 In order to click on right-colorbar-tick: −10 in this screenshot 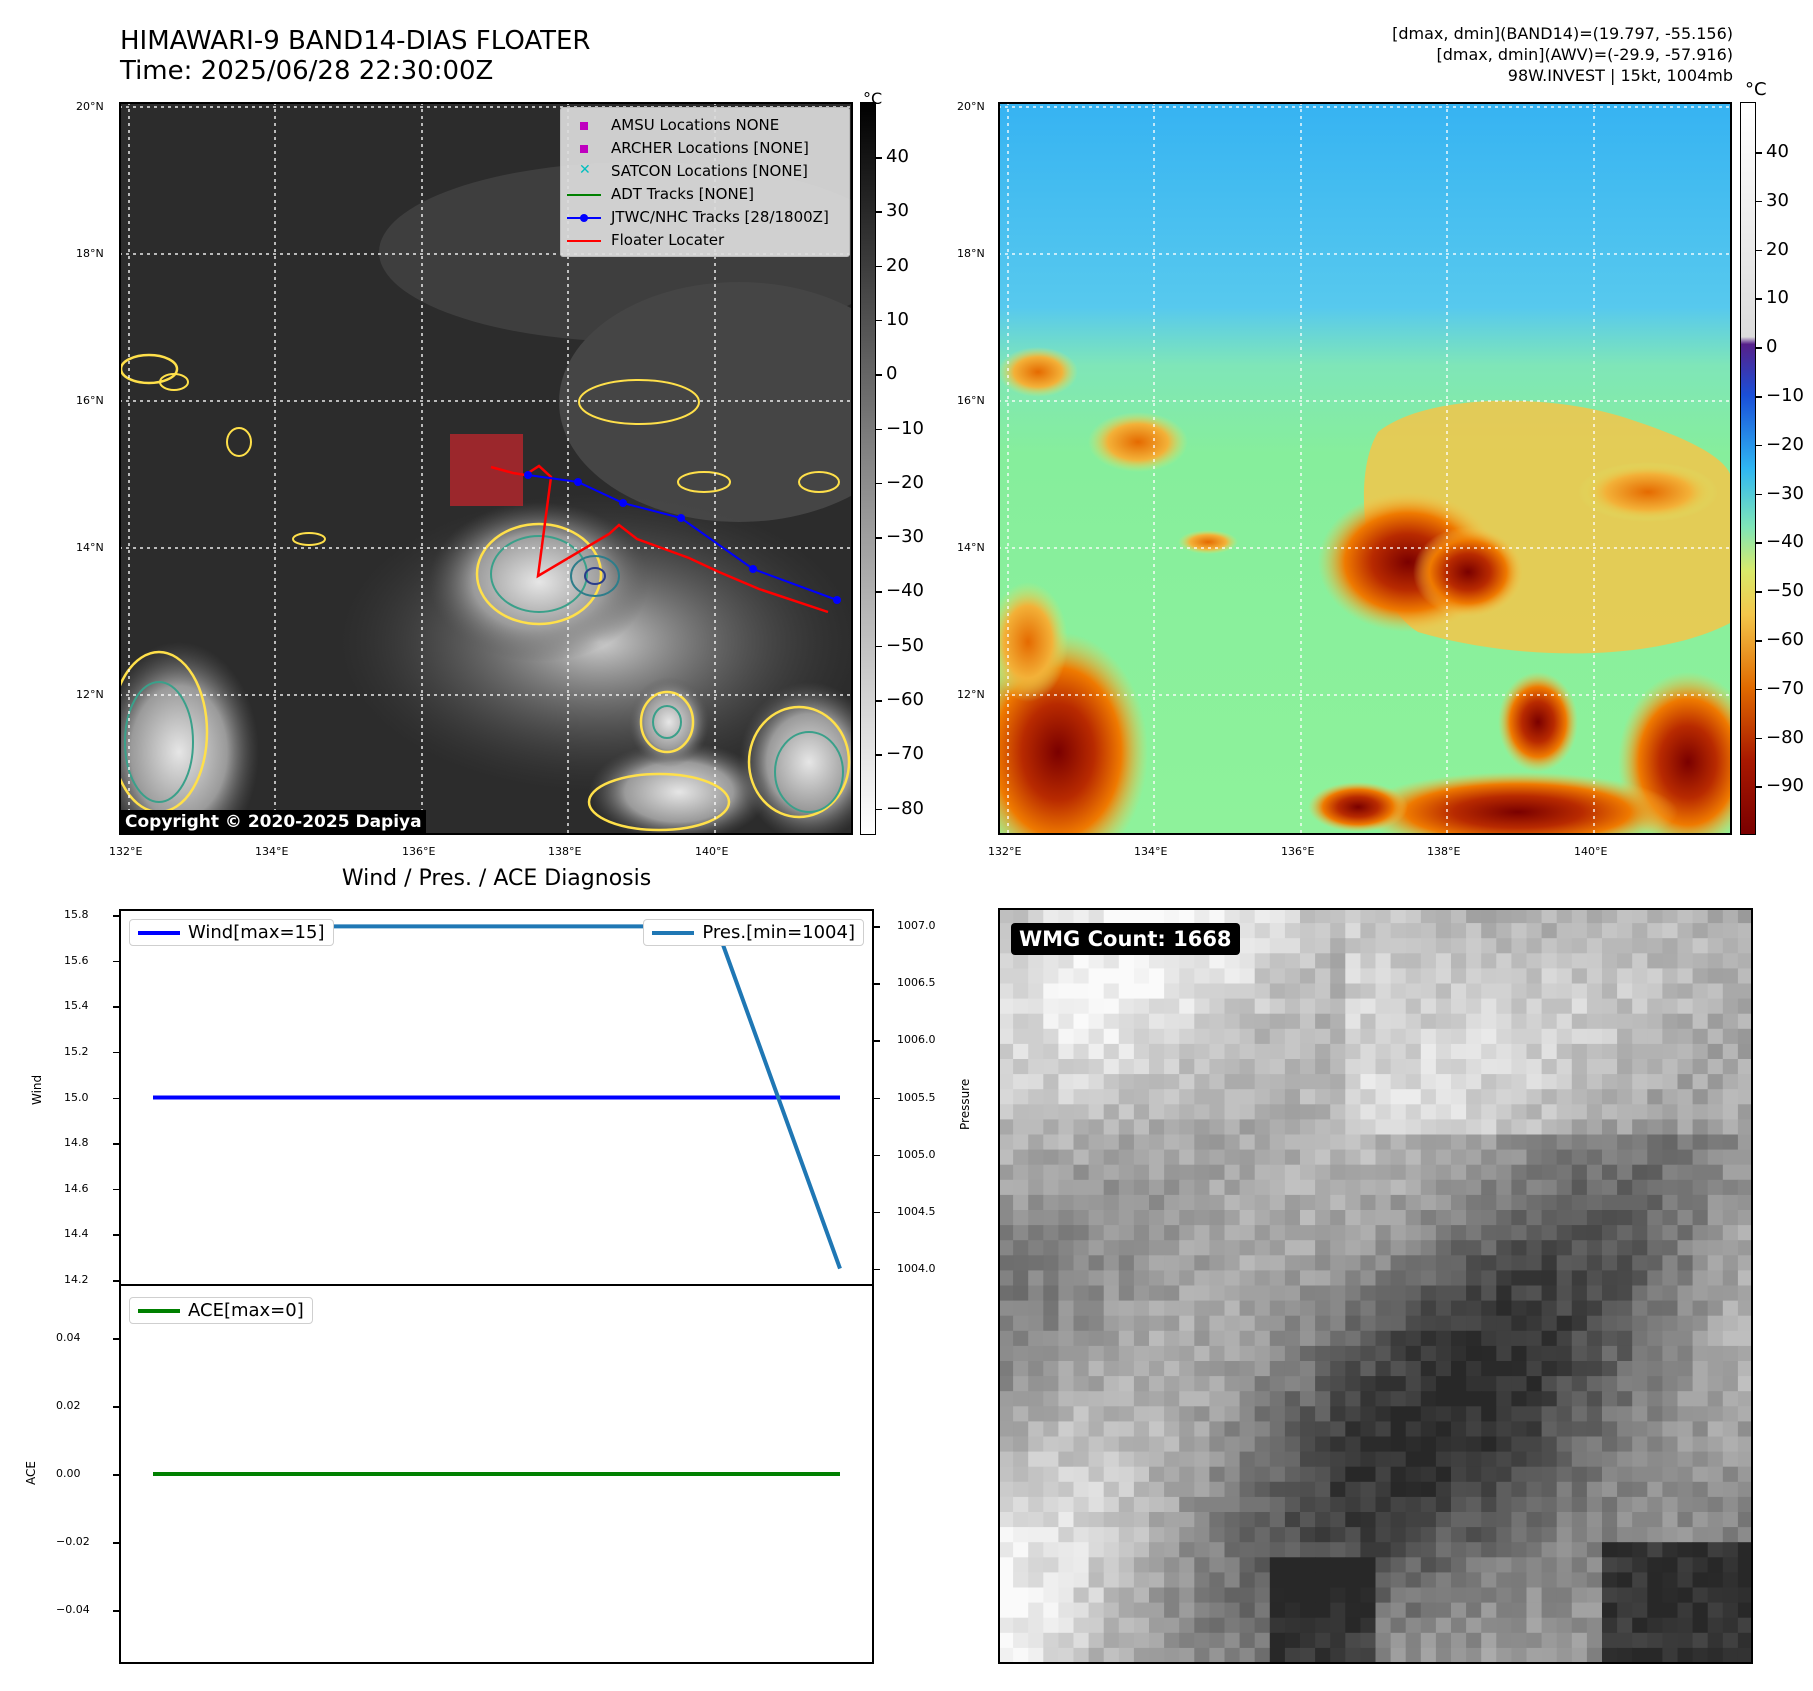, I will do `click(1785, 395)`.